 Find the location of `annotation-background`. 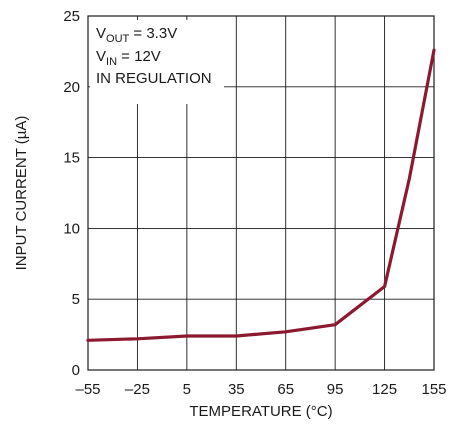

annotation-background is located at coordinates (157, 62).